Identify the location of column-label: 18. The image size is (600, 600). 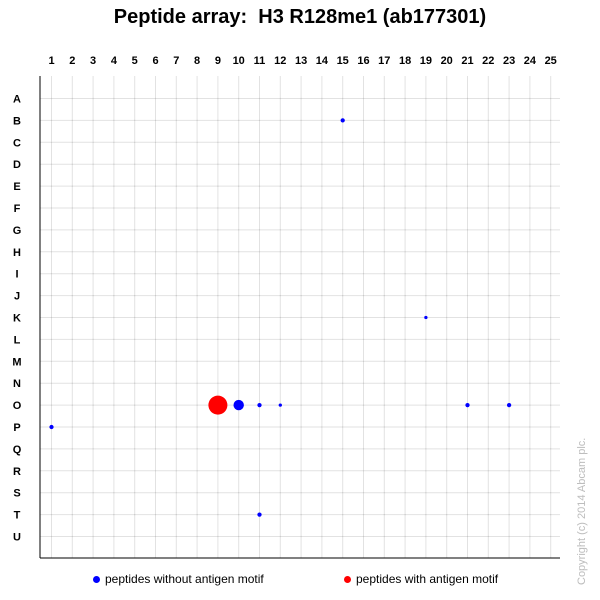
(405, 61).